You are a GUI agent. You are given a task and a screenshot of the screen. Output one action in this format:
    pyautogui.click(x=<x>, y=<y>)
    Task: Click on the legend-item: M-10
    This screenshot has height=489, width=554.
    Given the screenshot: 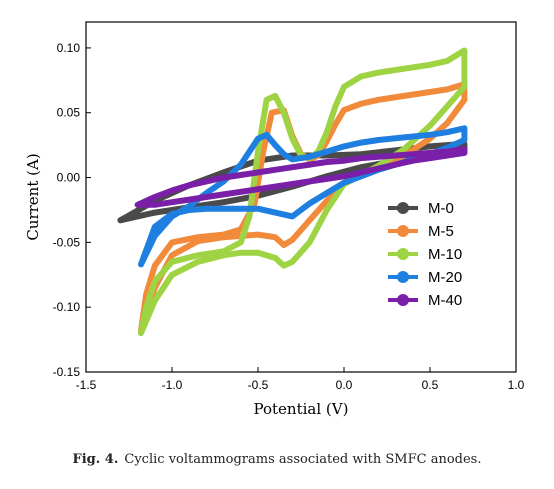 What is the action you would take?
    pyautogui.click(x=425, y=254)
    